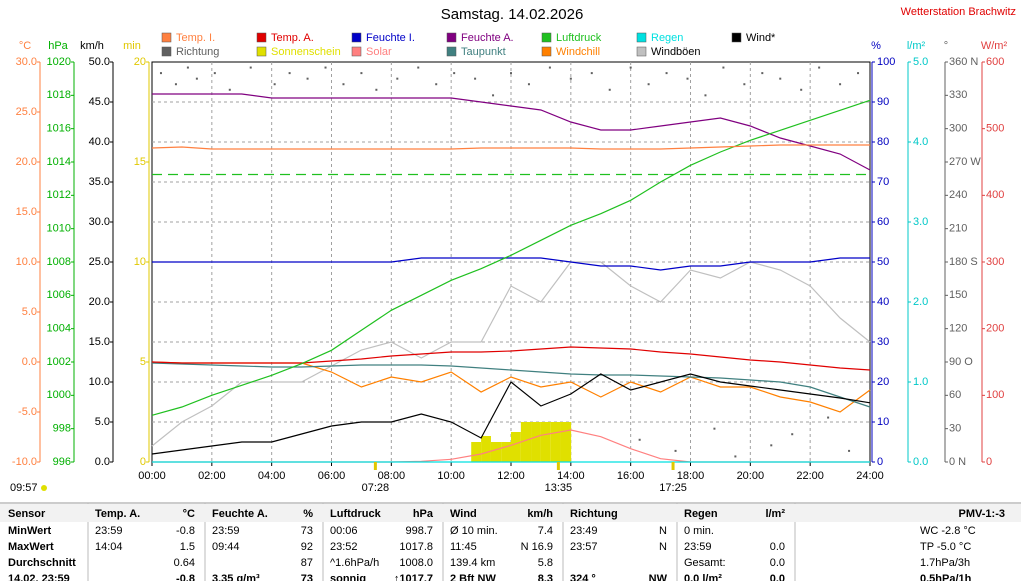 The width and height of the screenshot is (1021, 581). I want to click on axis-tick-label: 600, so click(995, 62).